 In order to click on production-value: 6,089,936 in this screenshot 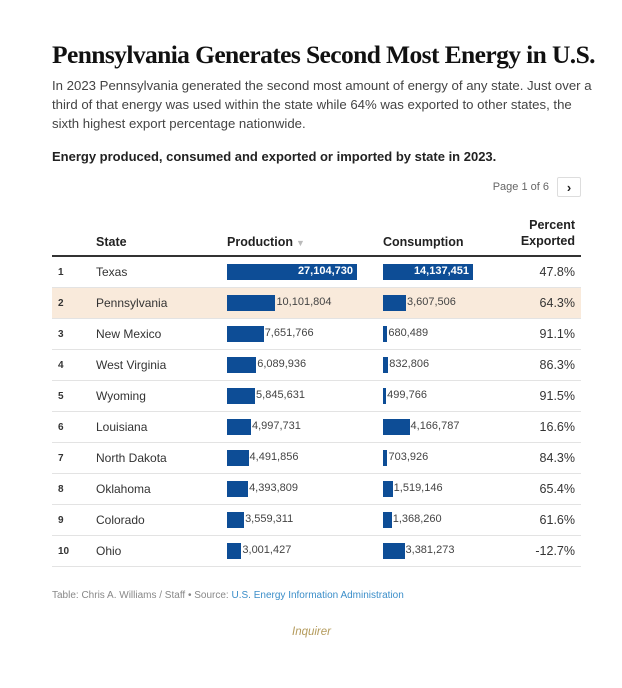, I will do `click(282, 364)`.